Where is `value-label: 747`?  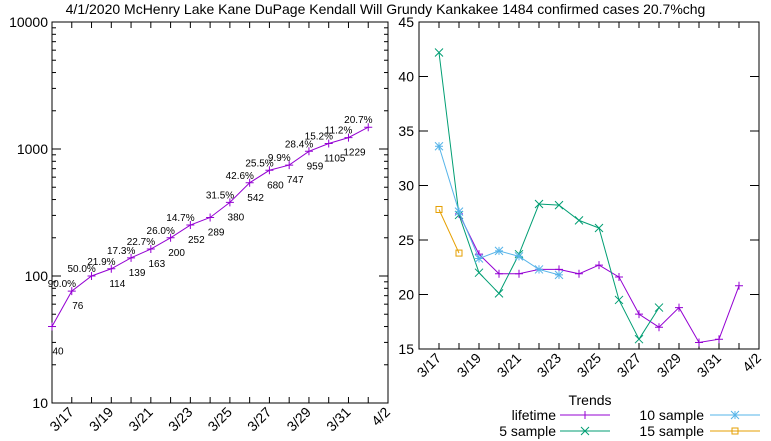
value-label: 747 is located at coordinates (295, 180).